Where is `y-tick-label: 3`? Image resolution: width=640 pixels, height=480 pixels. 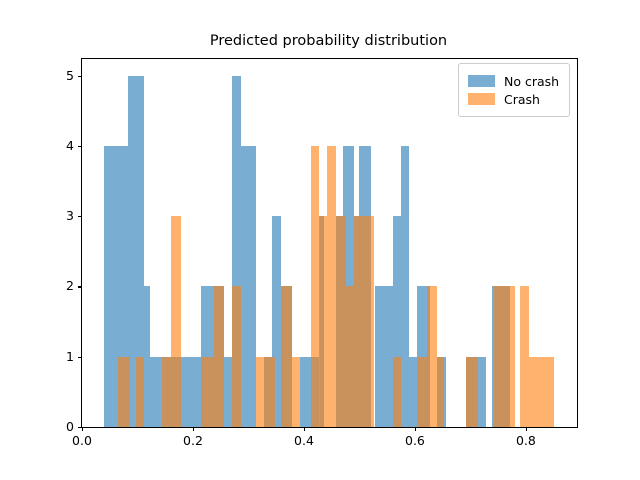 y-tick-label: 3 is located at coordinates (70, 216).